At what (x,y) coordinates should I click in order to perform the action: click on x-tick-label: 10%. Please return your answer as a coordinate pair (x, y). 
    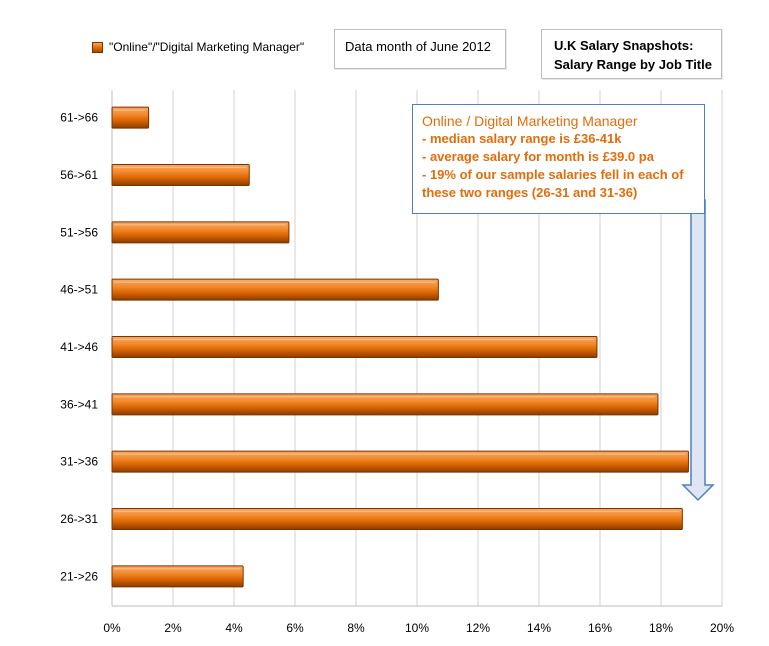
    Looking at the image, I should click on (417, 628).